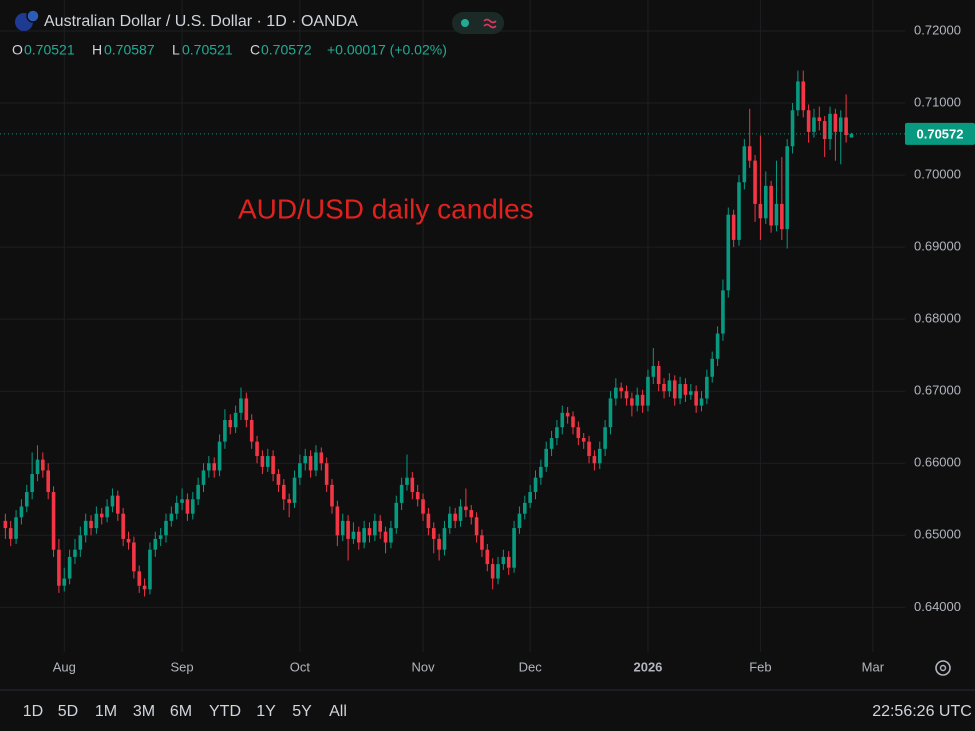 The image size is (975, 731). Describe the element at coordinates (300, 666) in the screenshot. I see `x-tick-label: Oct` at that location.